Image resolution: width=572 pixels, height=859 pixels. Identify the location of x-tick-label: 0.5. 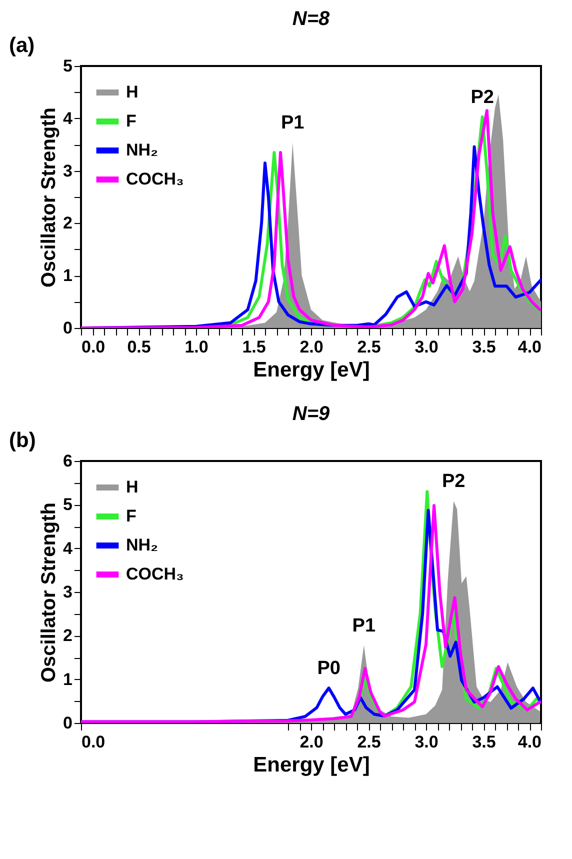
(139, 347).